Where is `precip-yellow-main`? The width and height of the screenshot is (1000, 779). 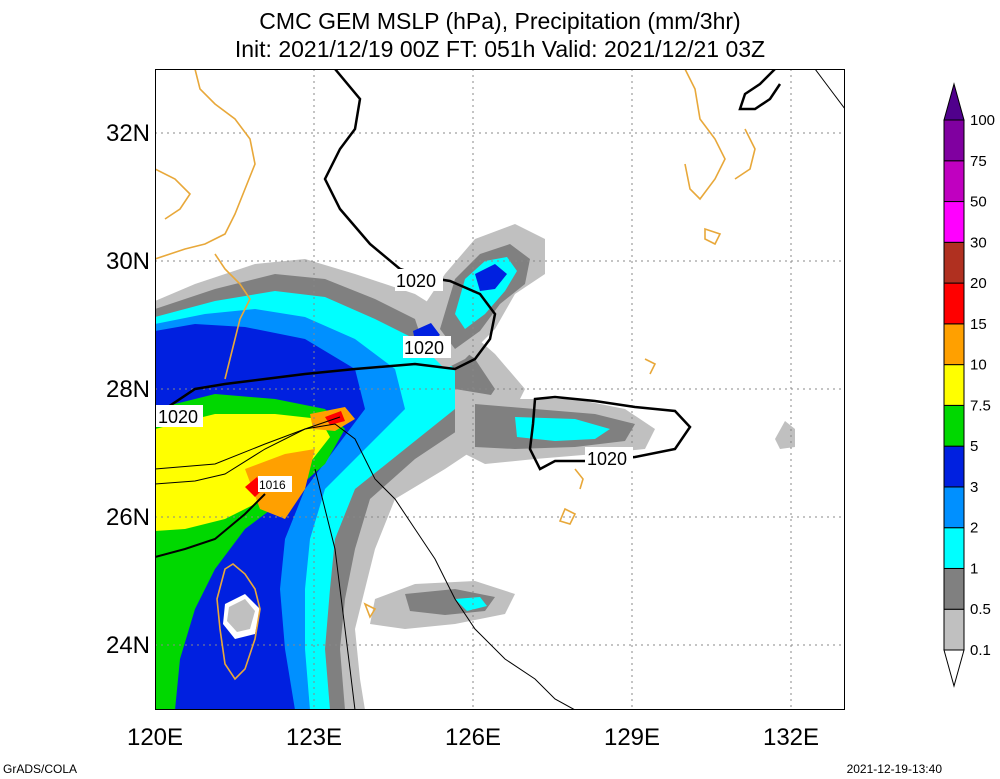
precip-yellow-main is located at coordinates (242, 472).